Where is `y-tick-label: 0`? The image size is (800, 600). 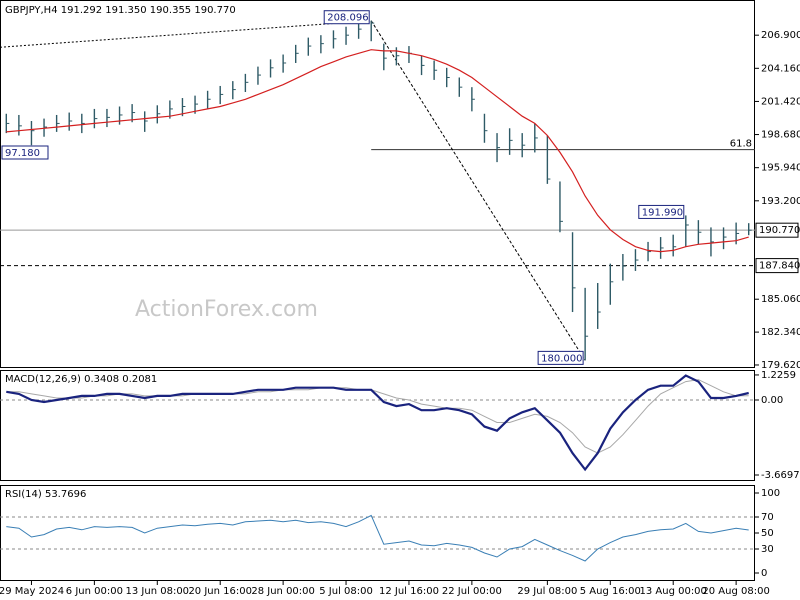 y-tick-label: 0 is located at coordinates (764, 573).